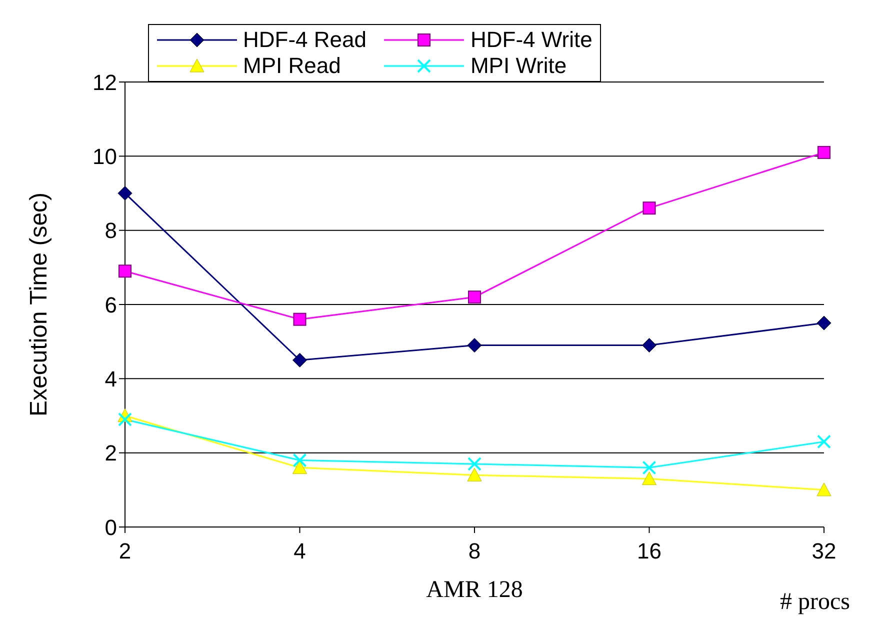 The image size is (870, 638). Describe the element at coordinates (110, 231) in the screenshot. I see `y-tick-label: 8` at that location.